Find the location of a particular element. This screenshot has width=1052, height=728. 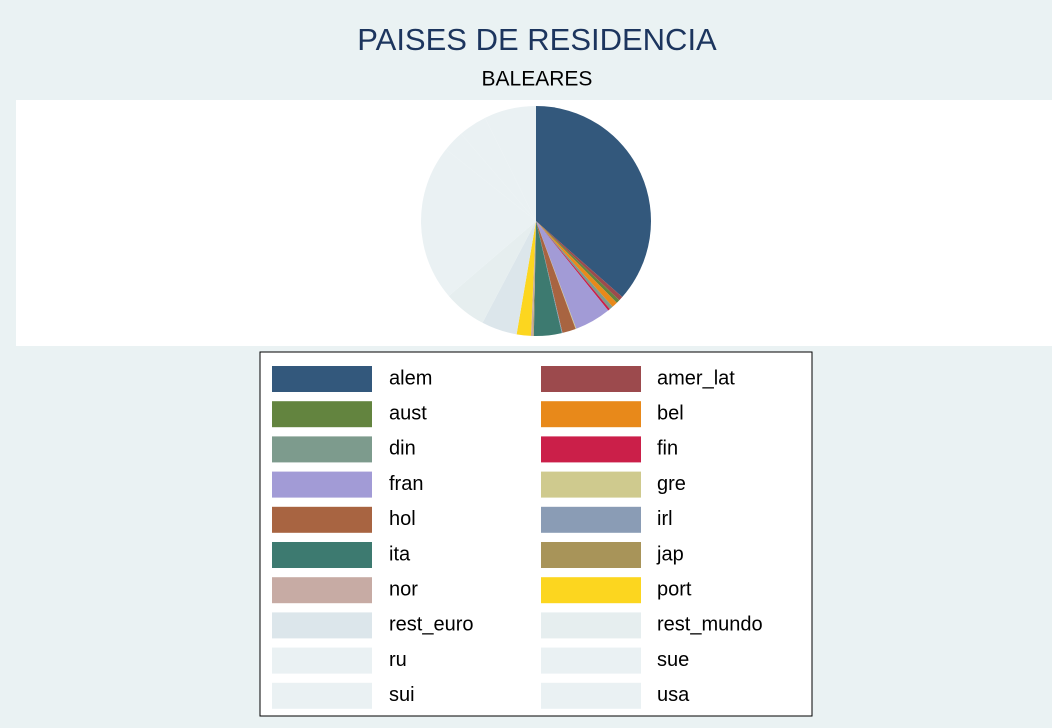

legend-label: hol is located at coordinates (402, 519).